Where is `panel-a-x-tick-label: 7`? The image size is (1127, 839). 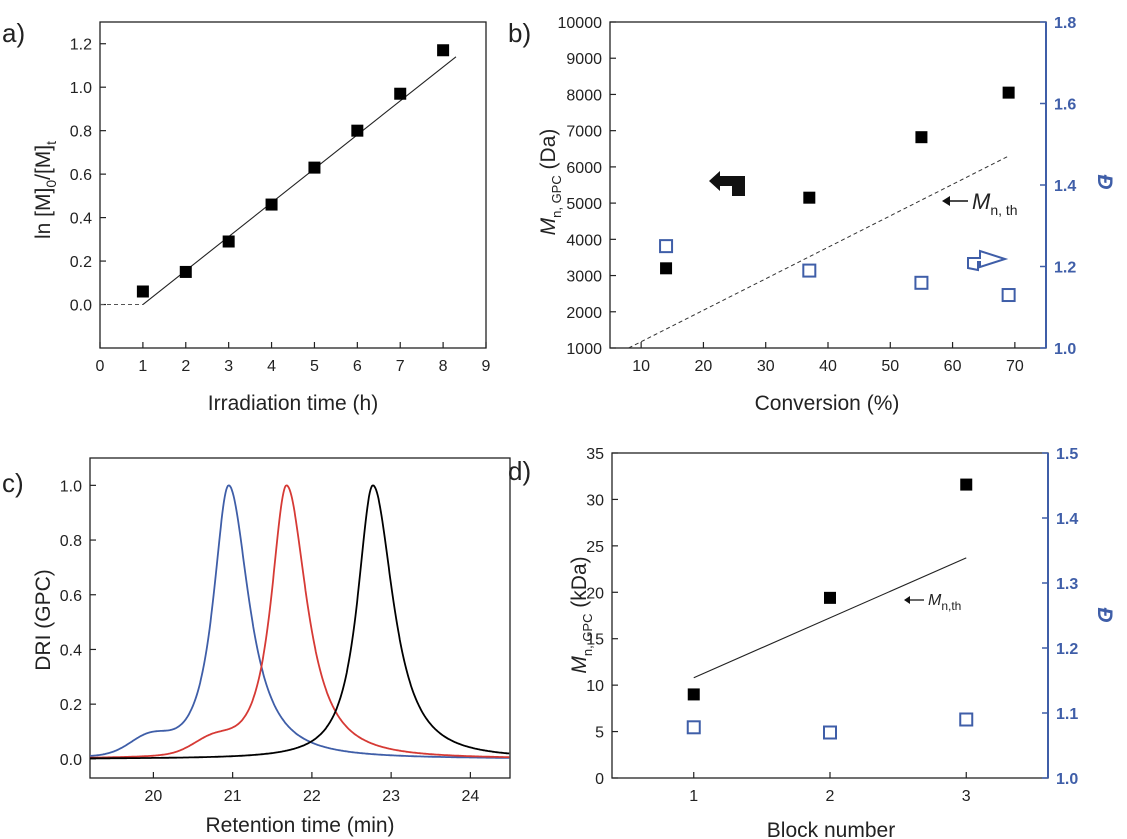
panel-a-x-tick-label: 7 is located at coordinates (400, 366).